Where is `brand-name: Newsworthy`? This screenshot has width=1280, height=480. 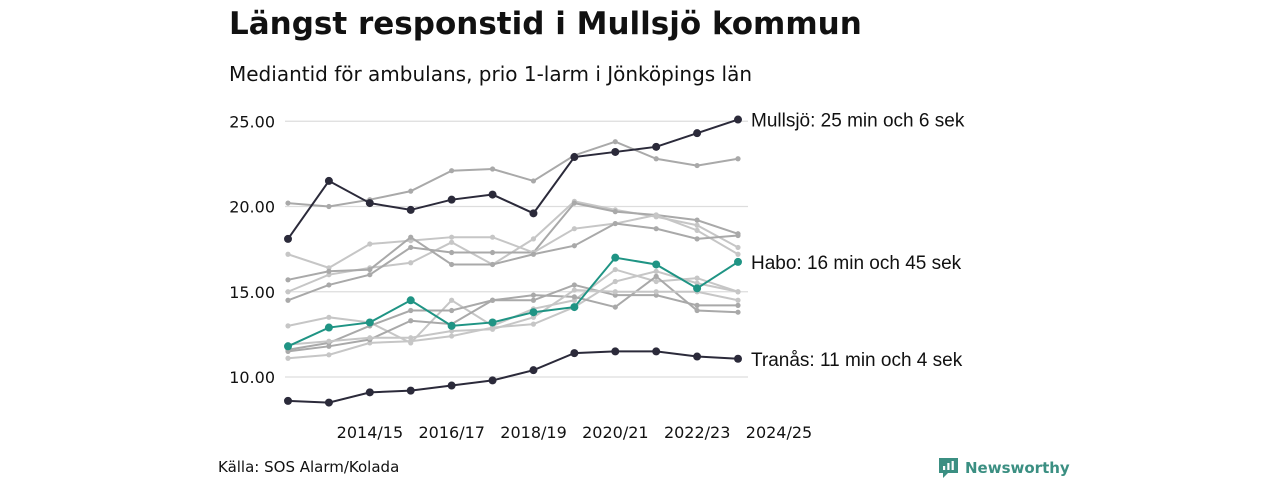
brand-name: Newsworthy is located at coordinates (1017, 468).